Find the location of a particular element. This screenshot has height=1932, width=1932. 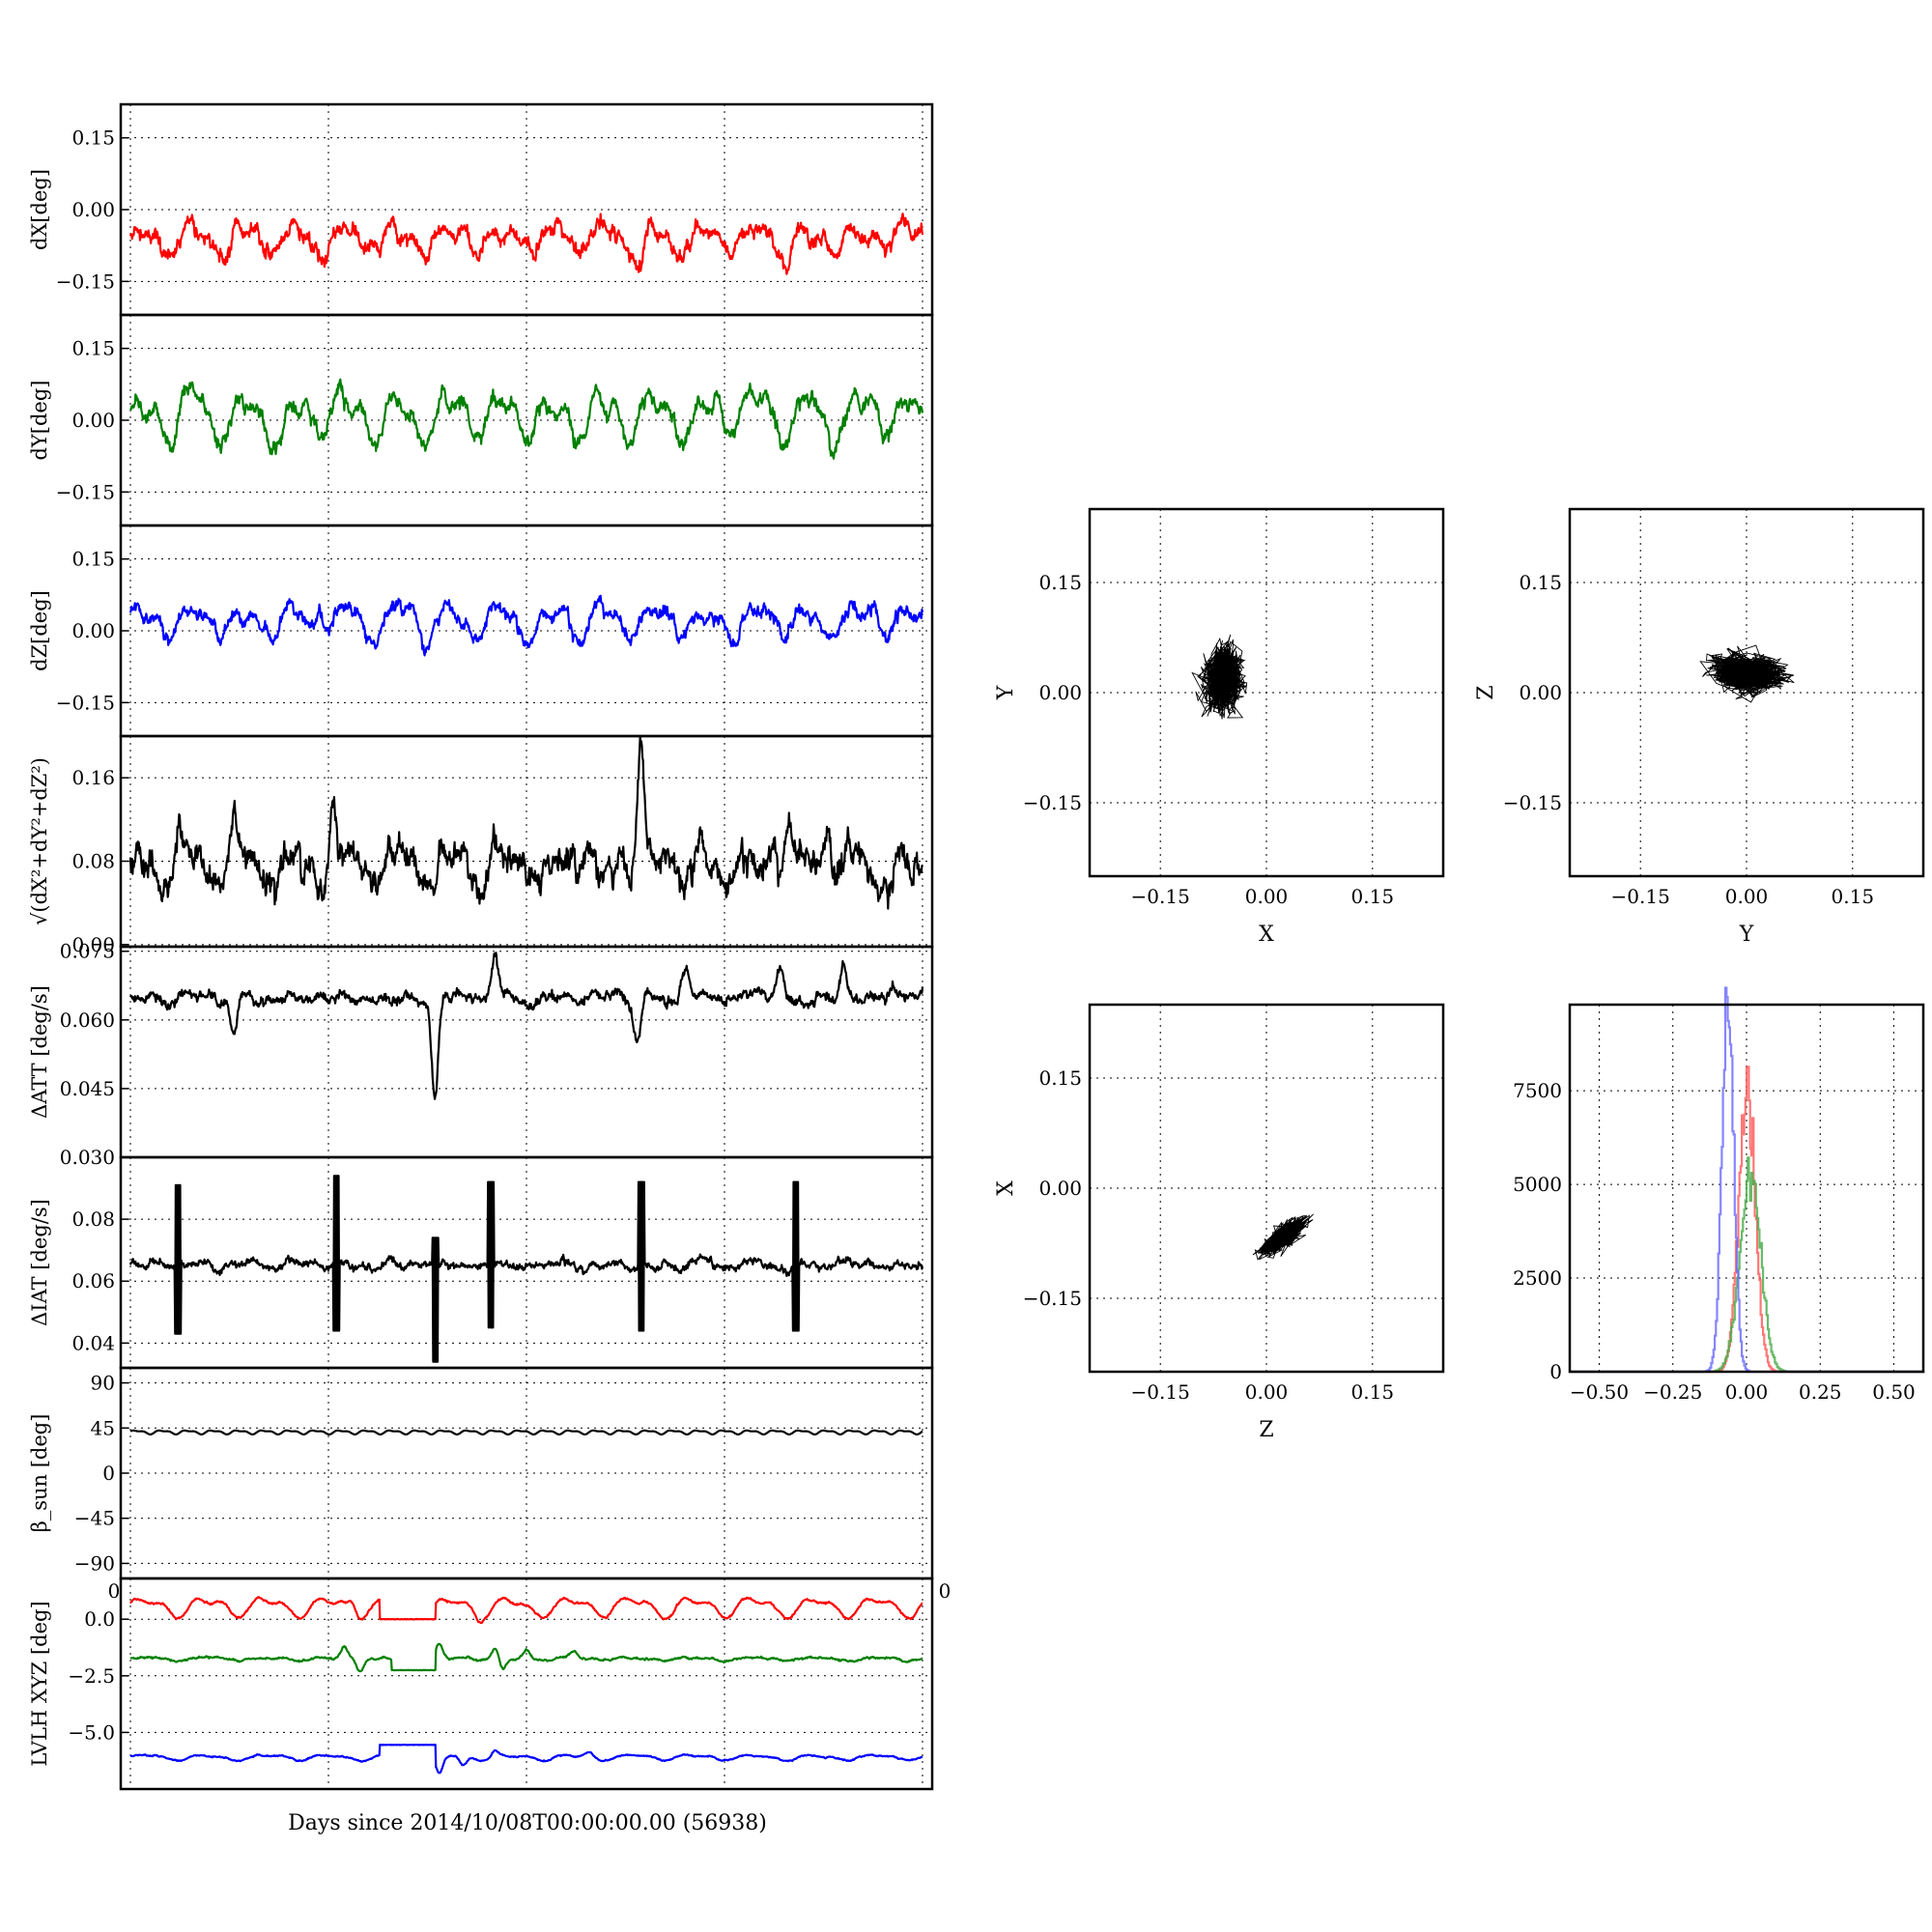

y-tick-label: 90 is located at coordinates (103, 1383).